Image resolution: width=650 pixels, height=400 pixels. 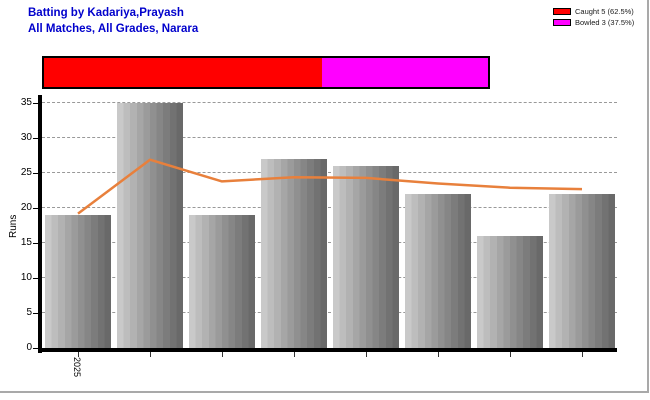 What do you see at coordinates (183, 72) in the screenshot?
I see `caught-segment` at bounding box center [183, 72].